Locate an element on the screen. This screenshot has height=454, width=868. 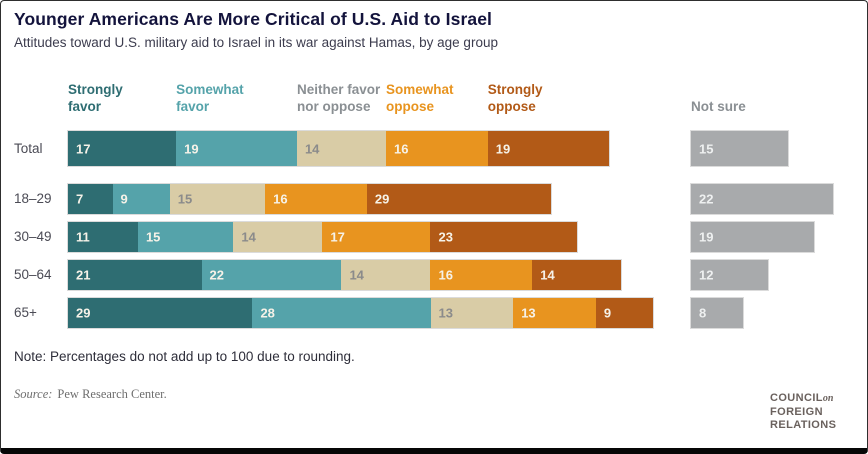
source-line: Source: Pew Research Center. is located at coordinates (90, 394).